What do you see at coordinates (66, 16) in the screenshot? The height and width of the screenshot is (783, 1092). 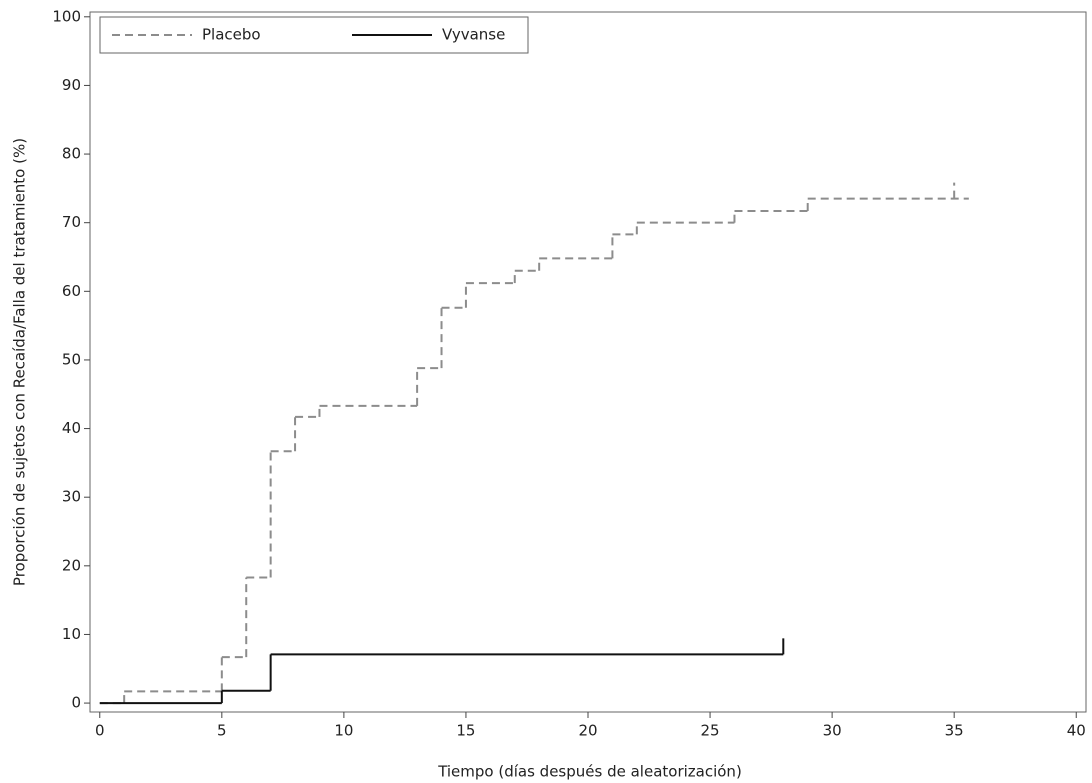 I see `y-tick-label: 100` at bounding box center [66, 16].